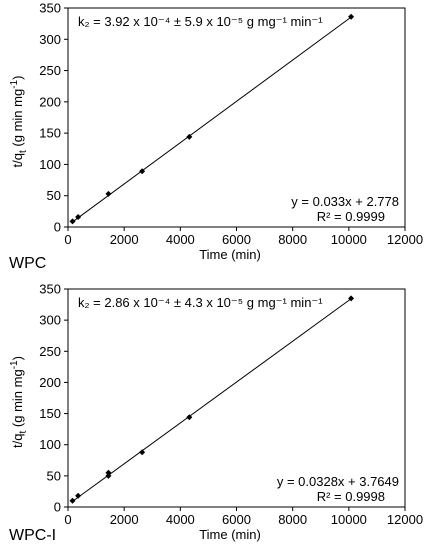 Image resolution: width=424 pixels, height=550 pixels. What do you see at coordinates (17, 78) in the screenshot?
I see `panel-1-y-axis-title-part: )` at bounding box center [17, 78].